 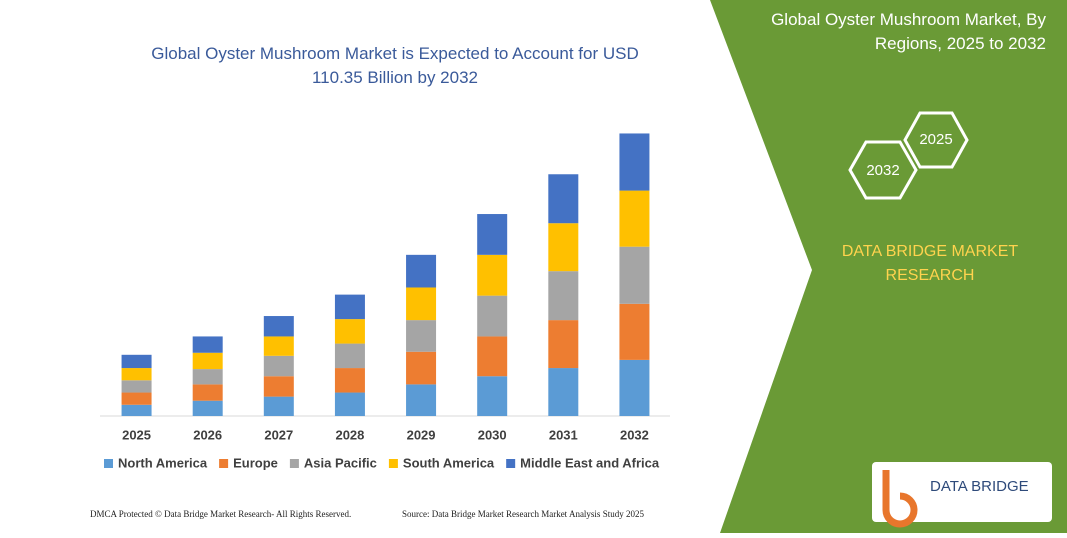 I want to click on hex-label: 2032, so click(x=882, y=170).